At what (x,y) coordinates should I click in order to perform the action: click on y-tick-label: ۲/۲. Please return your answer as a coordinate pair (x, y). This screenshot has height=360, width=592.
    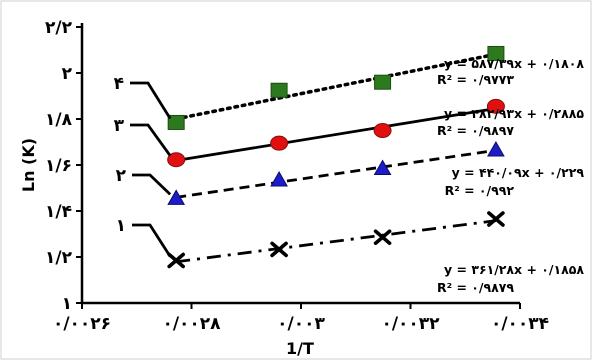
    Looking at the image, I should click on (59, 28).